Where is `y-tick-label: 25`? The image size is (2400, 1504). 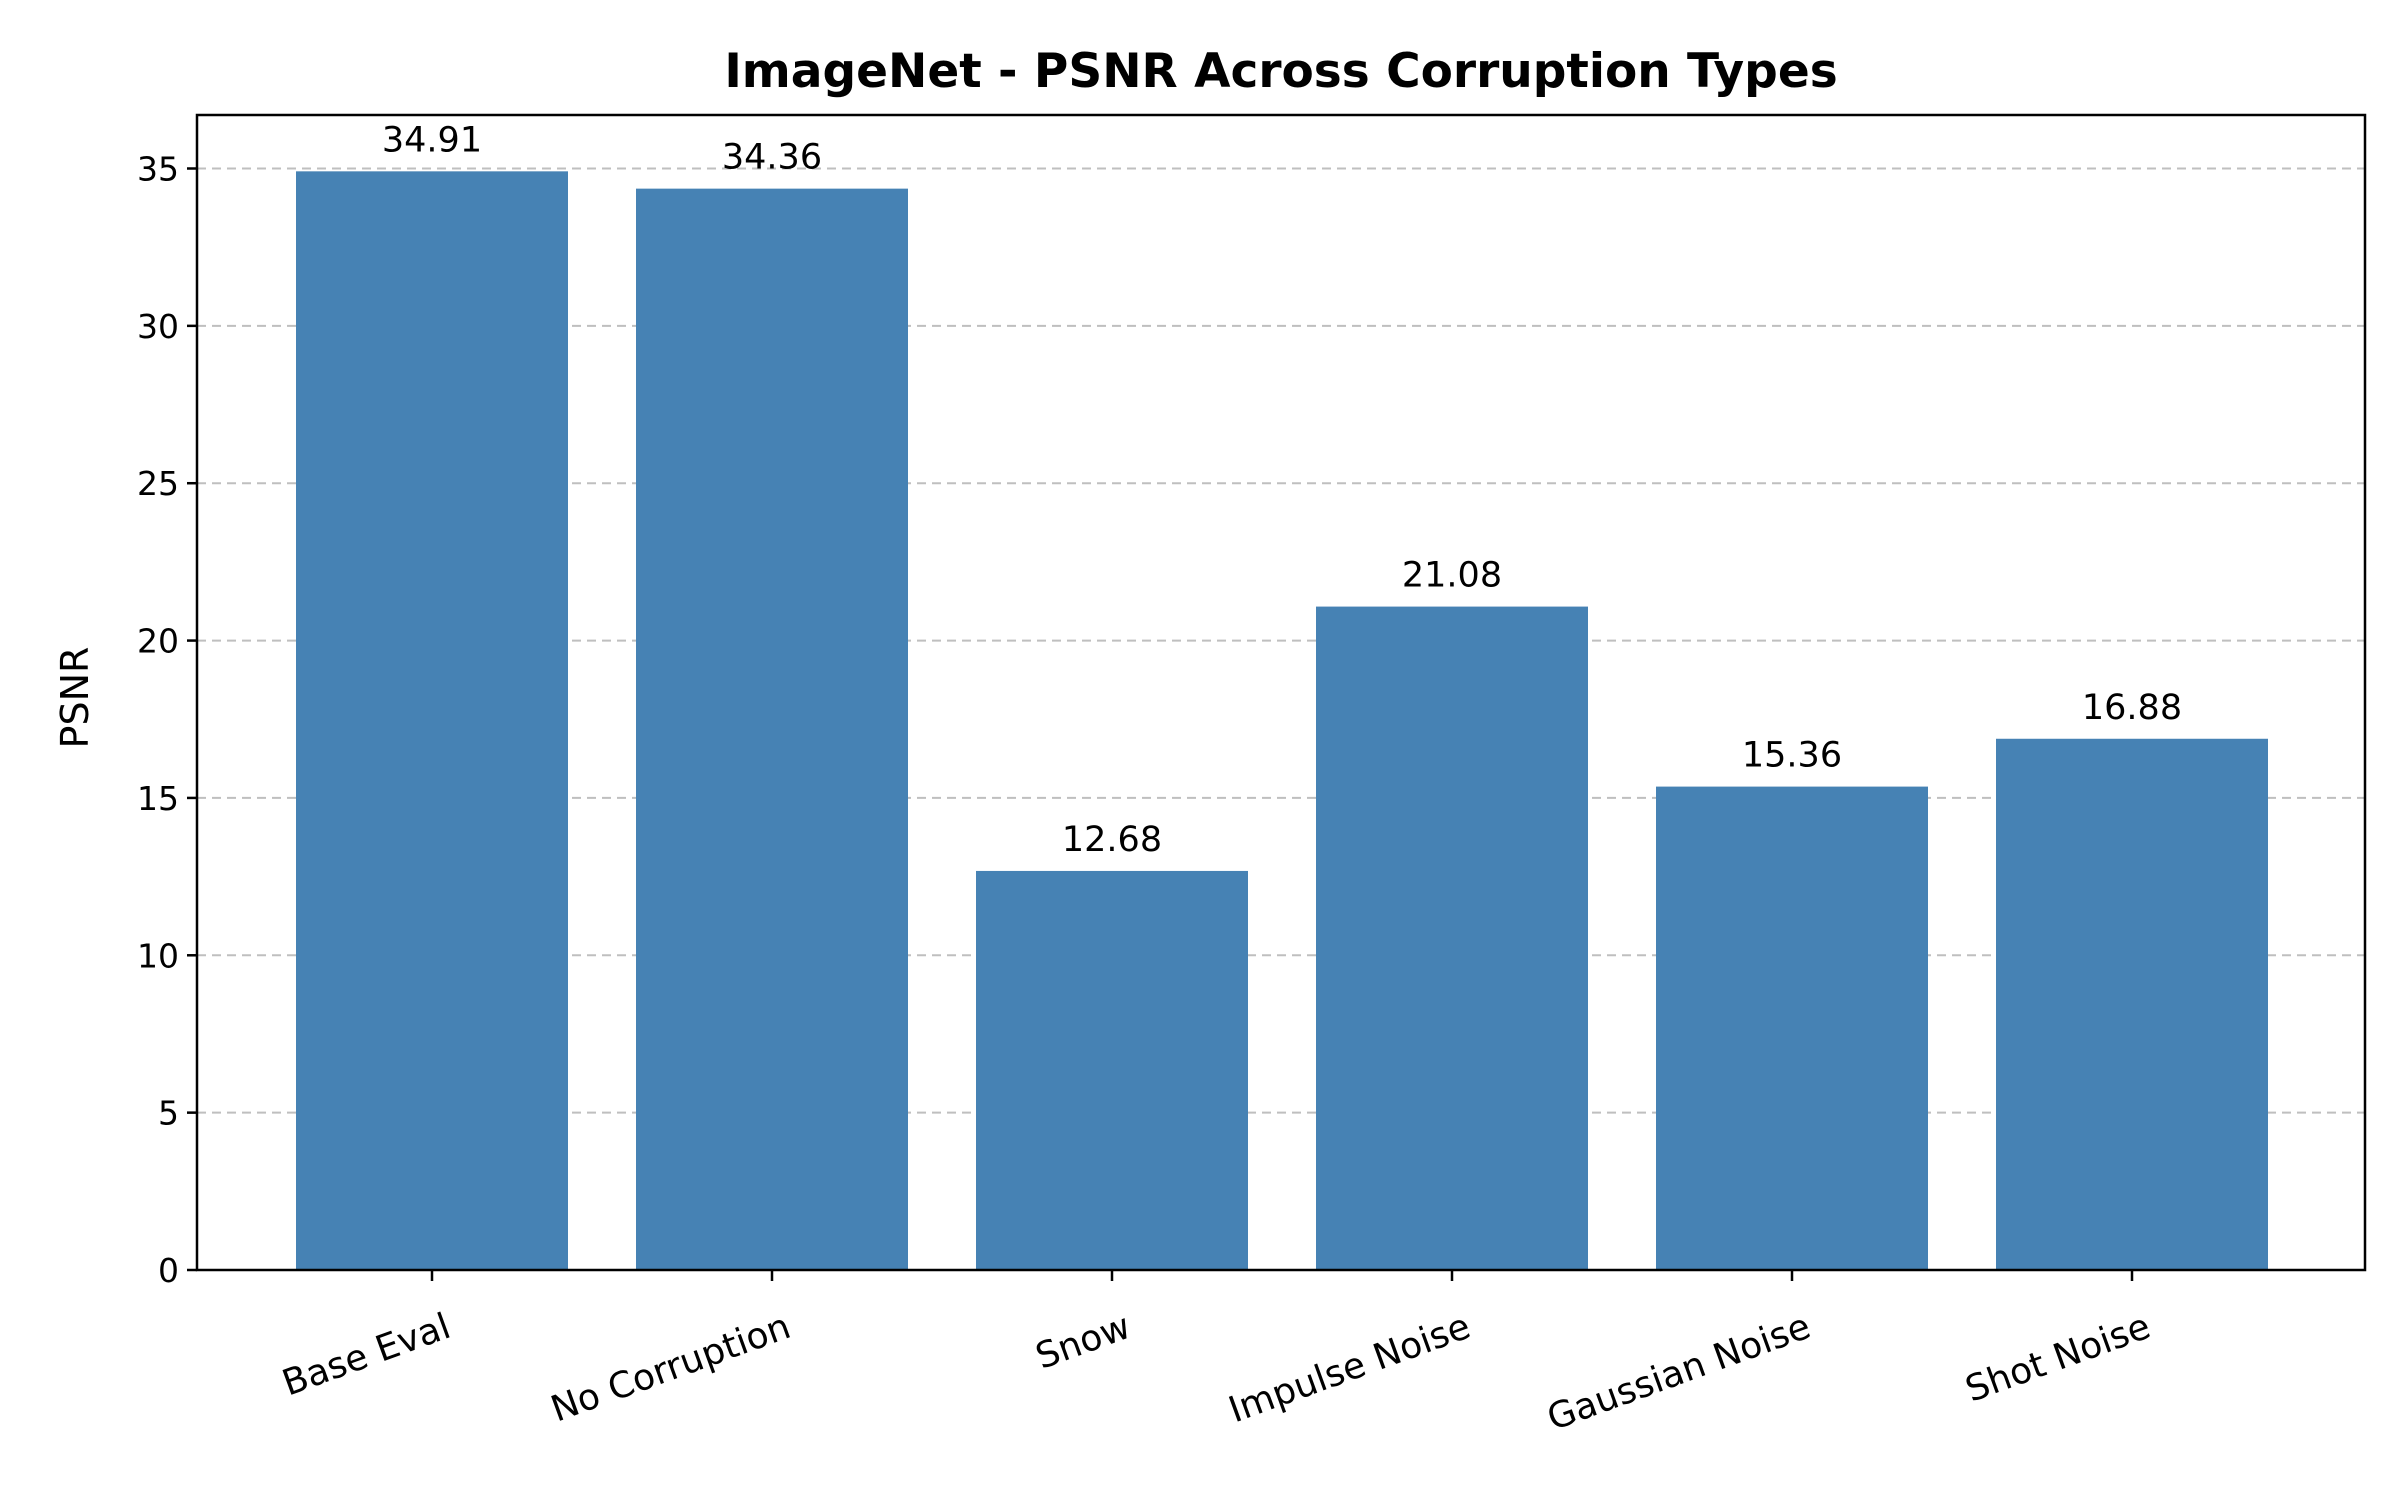 y-tick-label: 25 is located at coordinates (158, 483).